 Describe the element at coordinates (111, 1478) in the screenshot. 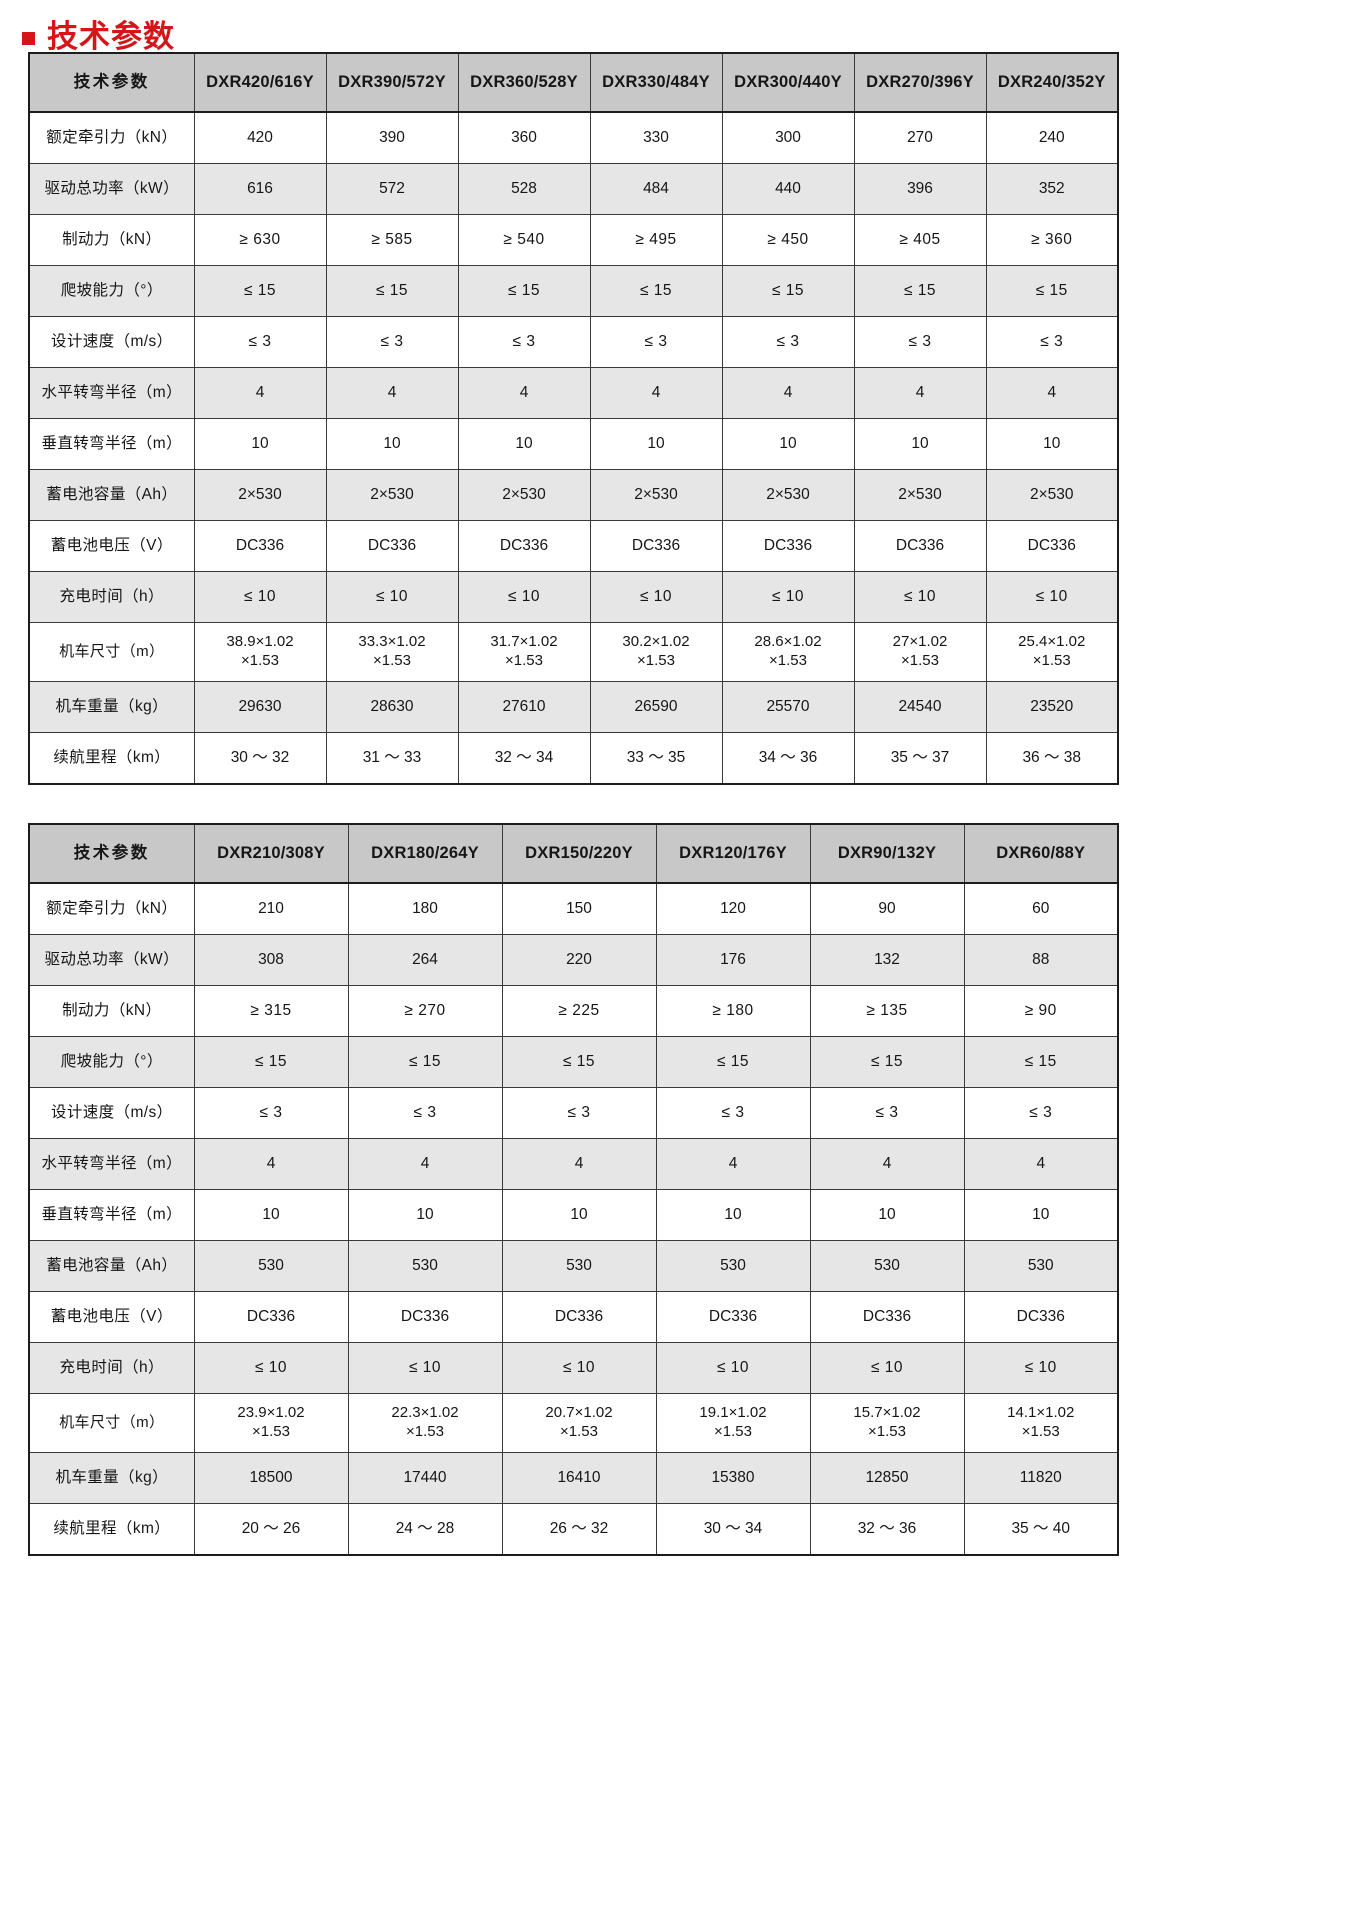

I see `row-label: 机车重量（kg）` at that location.